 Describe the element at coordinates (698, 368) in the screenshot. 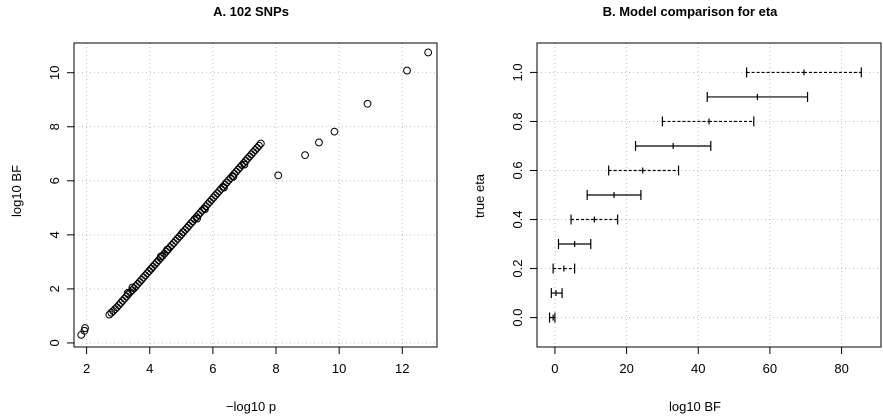

I see `panel-b-x-tick-label: 40` at that location.